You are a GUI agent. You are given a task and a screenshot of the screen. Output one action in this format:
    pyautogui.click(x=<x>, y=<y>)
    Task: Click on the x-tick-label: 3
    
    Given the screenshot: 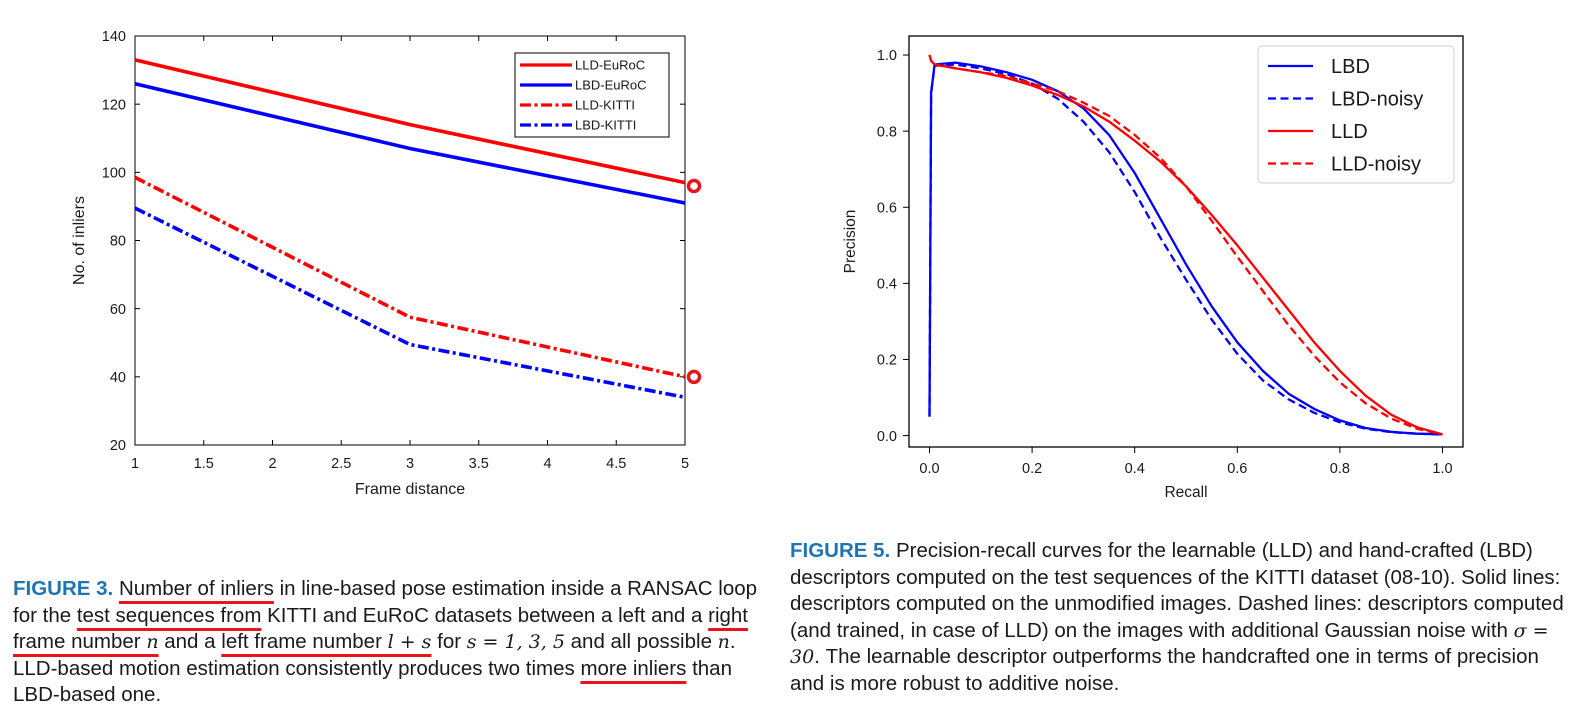 What is the action you would take?
    pyautogui.click(x=410, y=464)
    